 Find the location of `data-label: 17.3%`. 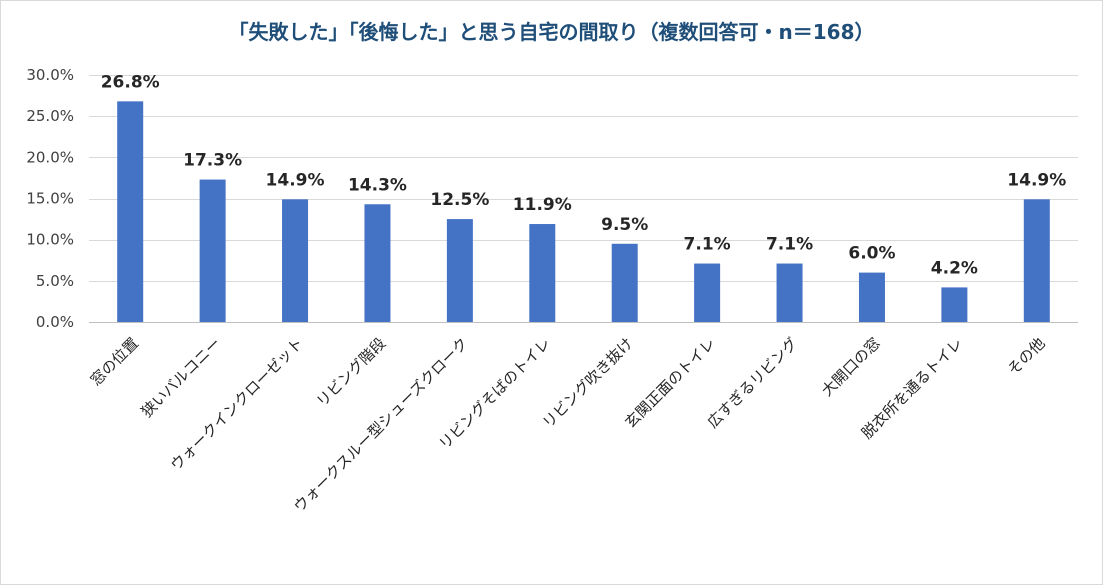

data-label: 17.3% is located at coordinates (212, 161).